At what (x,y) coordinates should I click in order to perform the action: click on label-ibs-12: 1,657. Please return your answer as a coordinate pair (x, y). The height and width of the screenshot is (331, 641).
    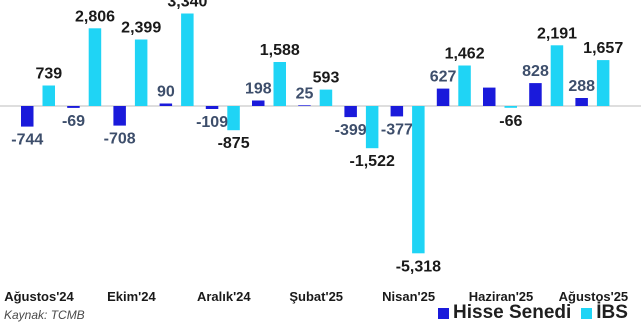
    Looking at the image, I should click on (603, 48).